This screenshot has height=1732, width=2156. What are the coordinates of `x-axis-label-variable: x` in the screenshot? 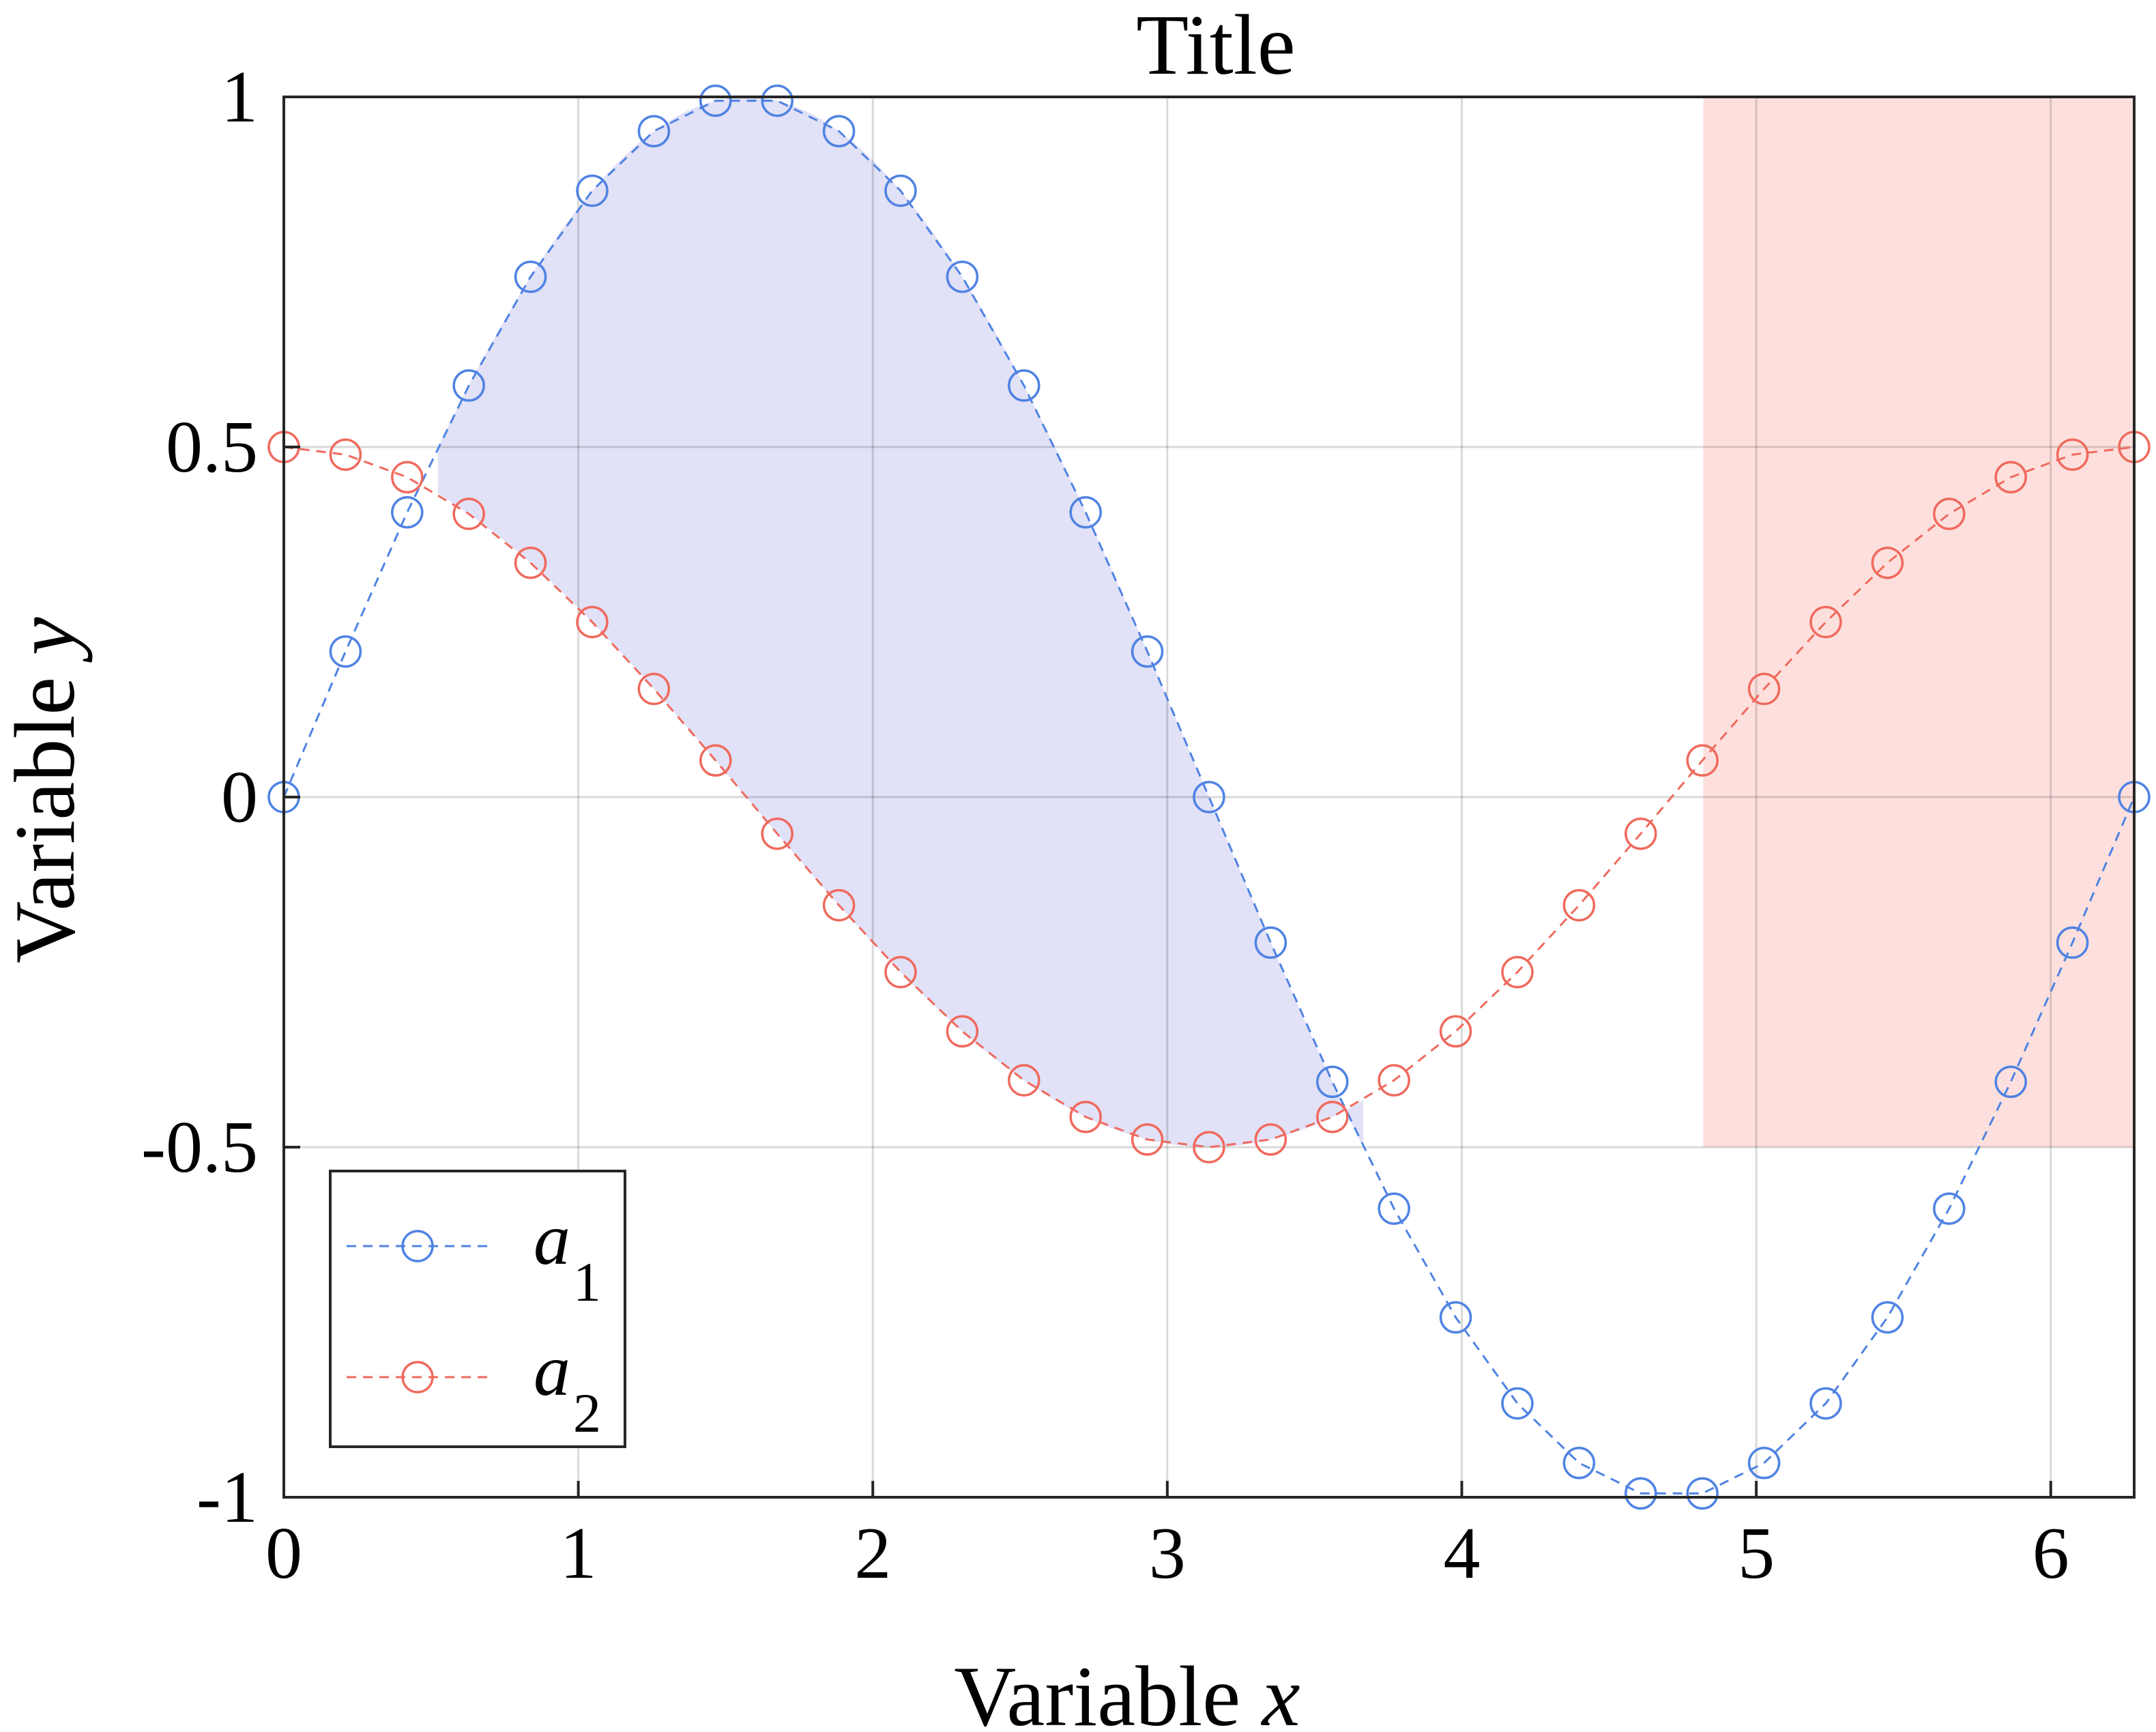 It's located at (1280, 1690).